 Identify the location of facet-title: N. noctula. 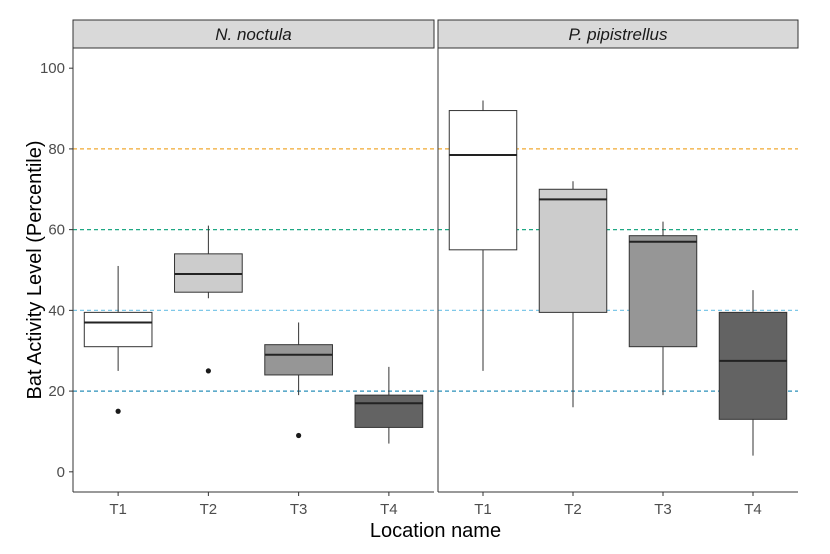
(253, 34).